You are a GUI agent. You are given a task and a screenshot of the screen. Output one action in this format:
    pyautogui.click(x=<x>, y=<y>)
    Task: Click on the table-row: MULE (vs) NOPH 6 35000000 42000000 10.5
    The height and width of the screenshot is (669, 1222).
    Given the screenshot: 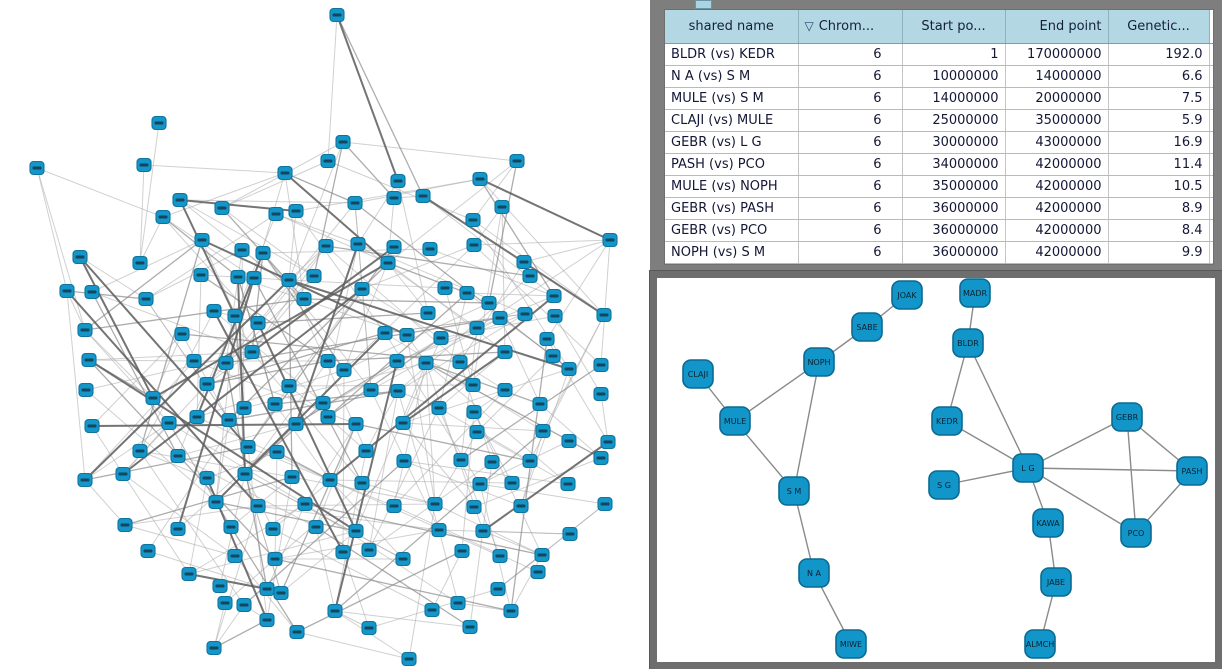 What is the action you would take?
    pyautogui.click(x=939, y=186)
    